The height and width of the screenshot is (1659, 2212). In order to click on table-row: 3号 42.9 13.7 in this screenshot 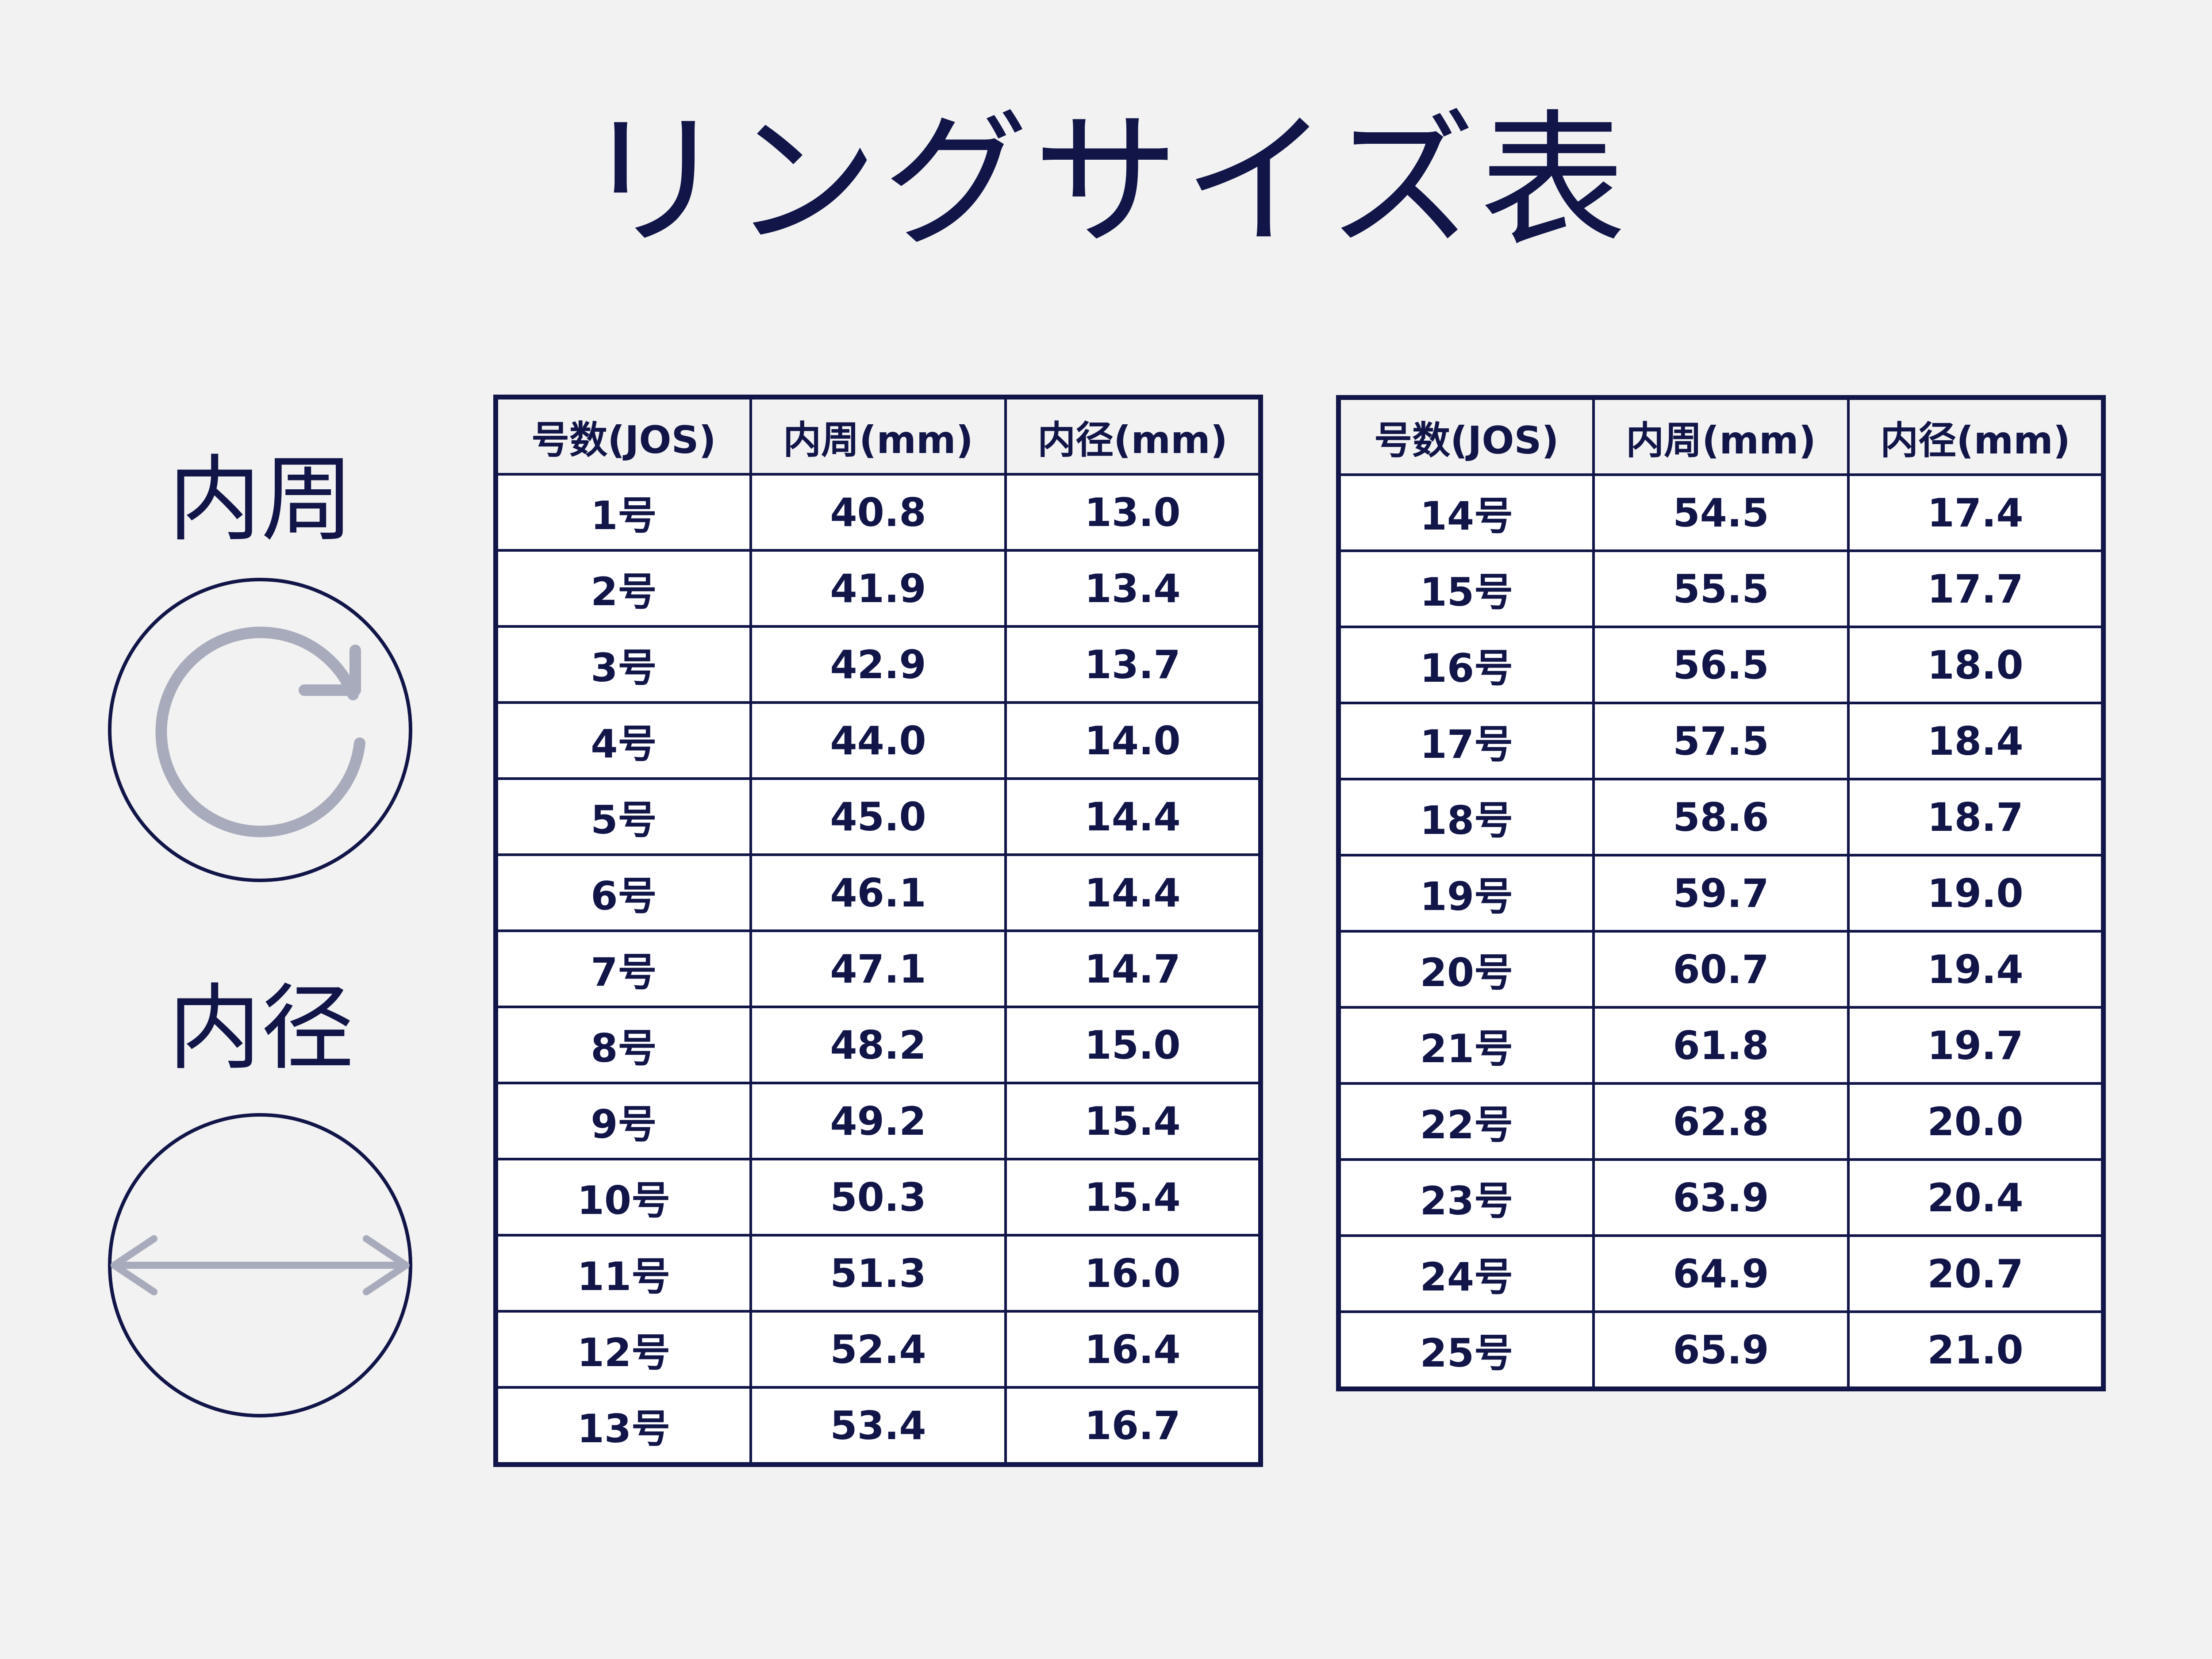, I will do `click(878, 665)`.